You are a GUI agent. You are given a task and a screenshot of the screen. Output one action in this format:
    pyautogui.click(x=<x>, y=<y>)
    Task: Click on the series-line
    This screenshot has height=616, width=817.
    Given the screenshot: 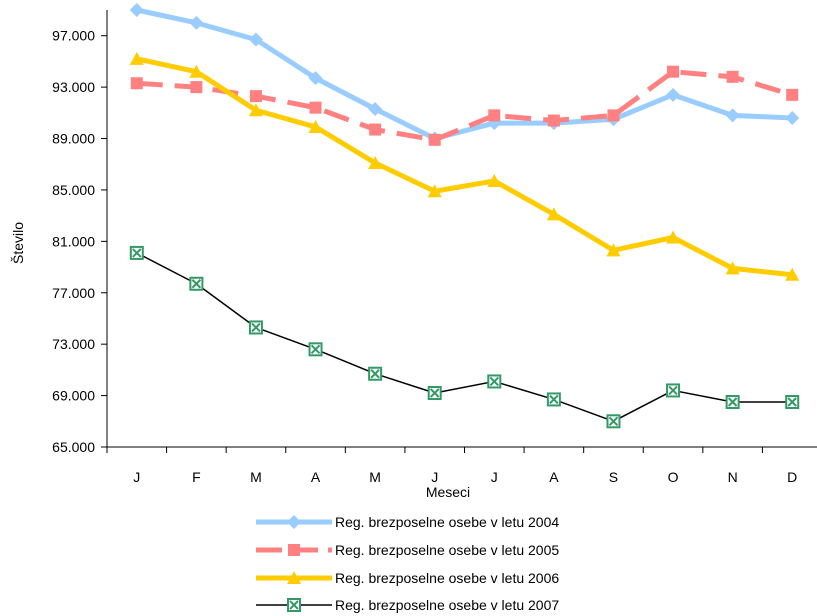 What is the action you would take?
    pyautogui.click(x=464, y=106)
    